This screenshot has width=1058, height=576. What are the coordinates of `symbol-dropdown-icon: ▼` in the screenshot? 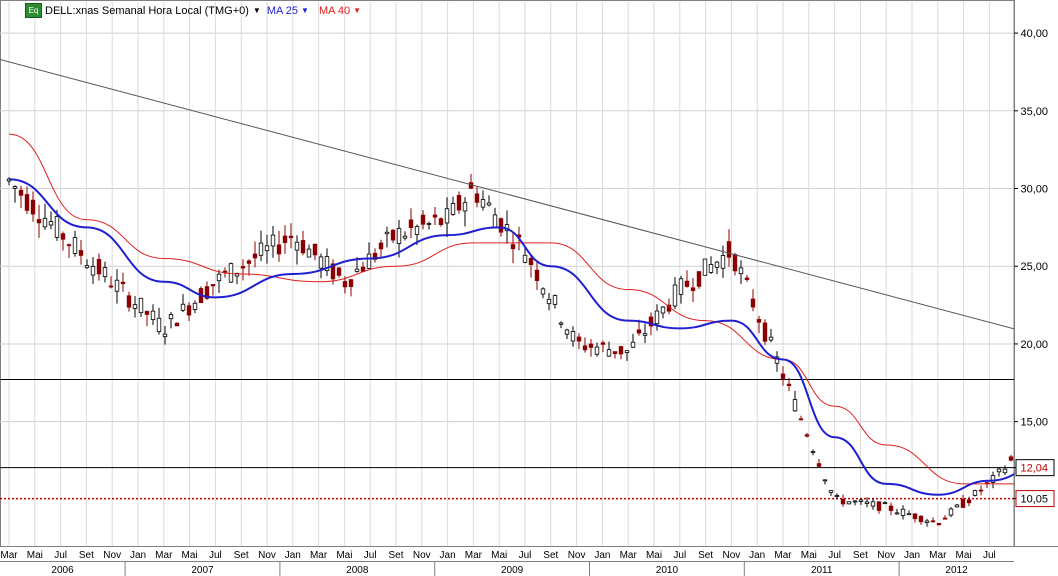 It's located at (256, 10).